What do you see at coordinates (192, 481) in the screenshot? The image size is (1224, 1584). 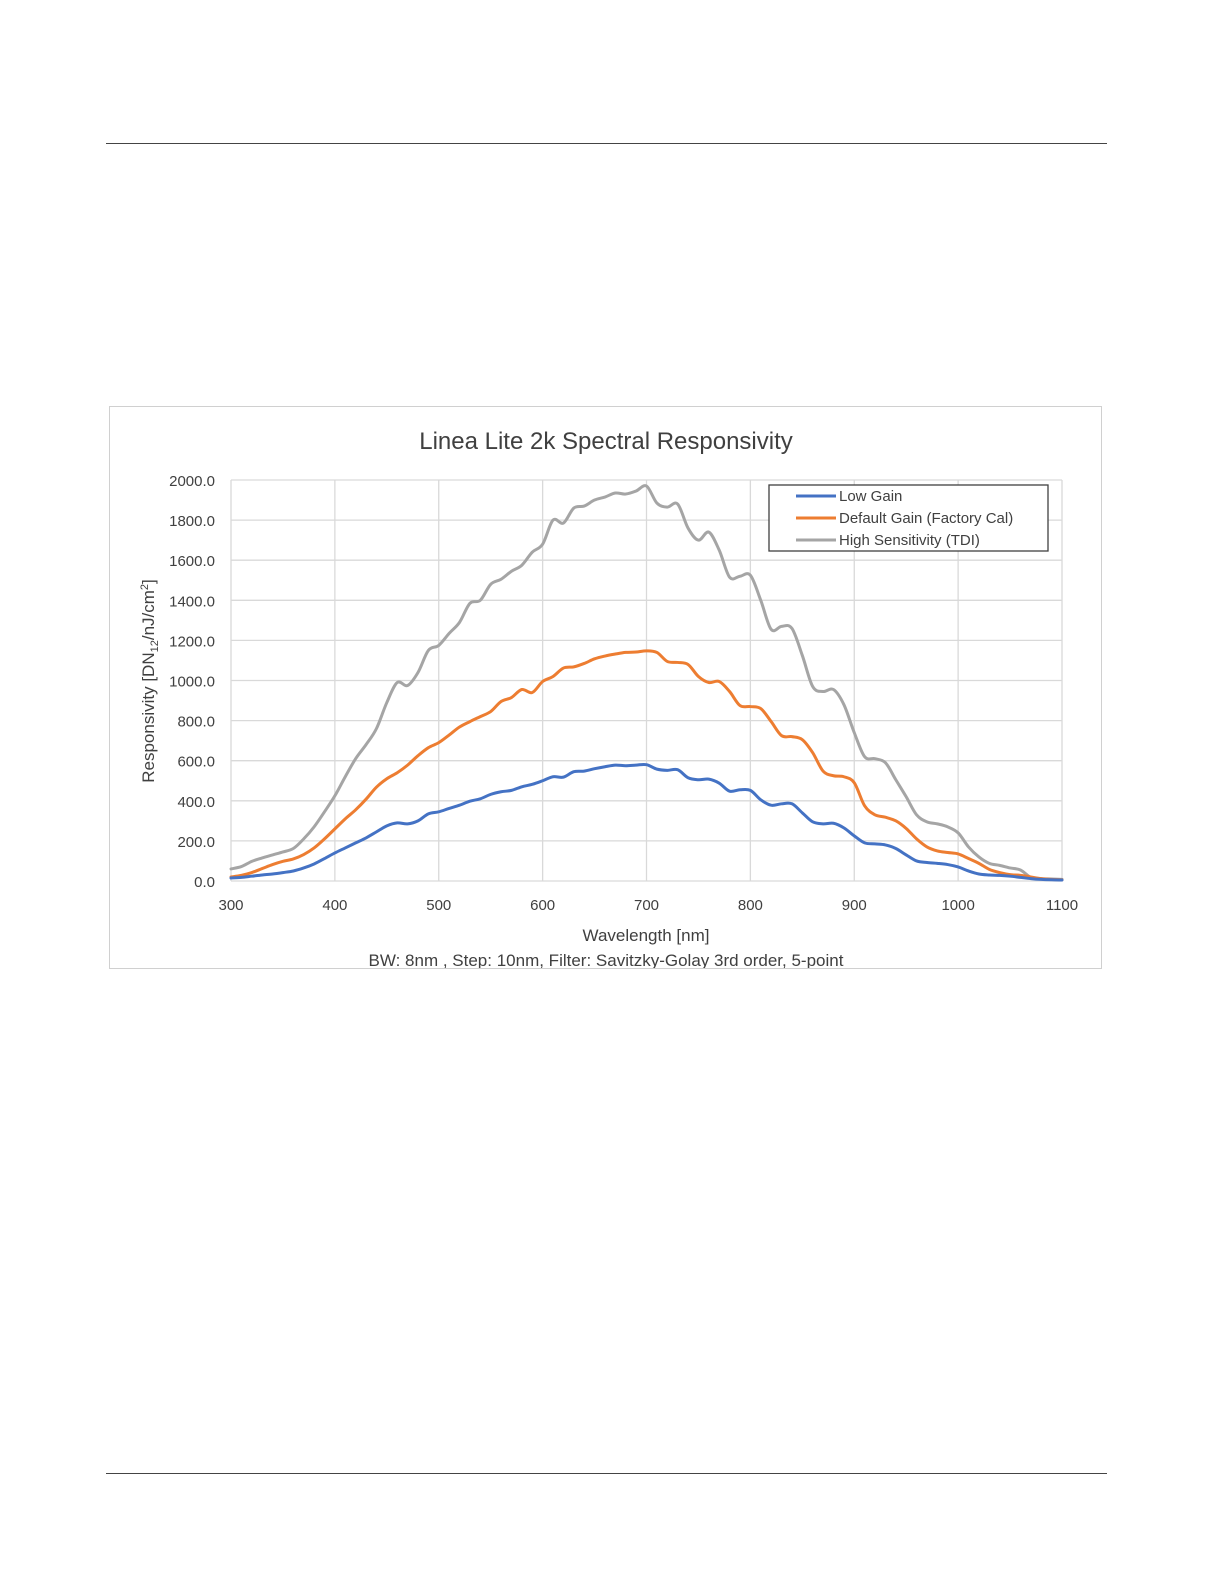 I see `y-tick-label: 2000.0` at bounding box center [192, 481].